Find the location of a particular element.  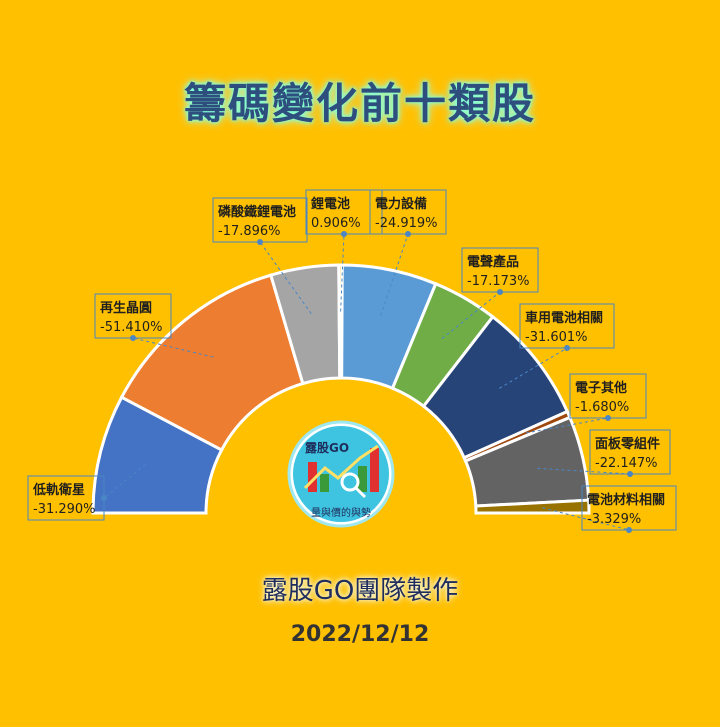

slice-name-label-5: 電聲產品 is located at coordinates (493, 262).